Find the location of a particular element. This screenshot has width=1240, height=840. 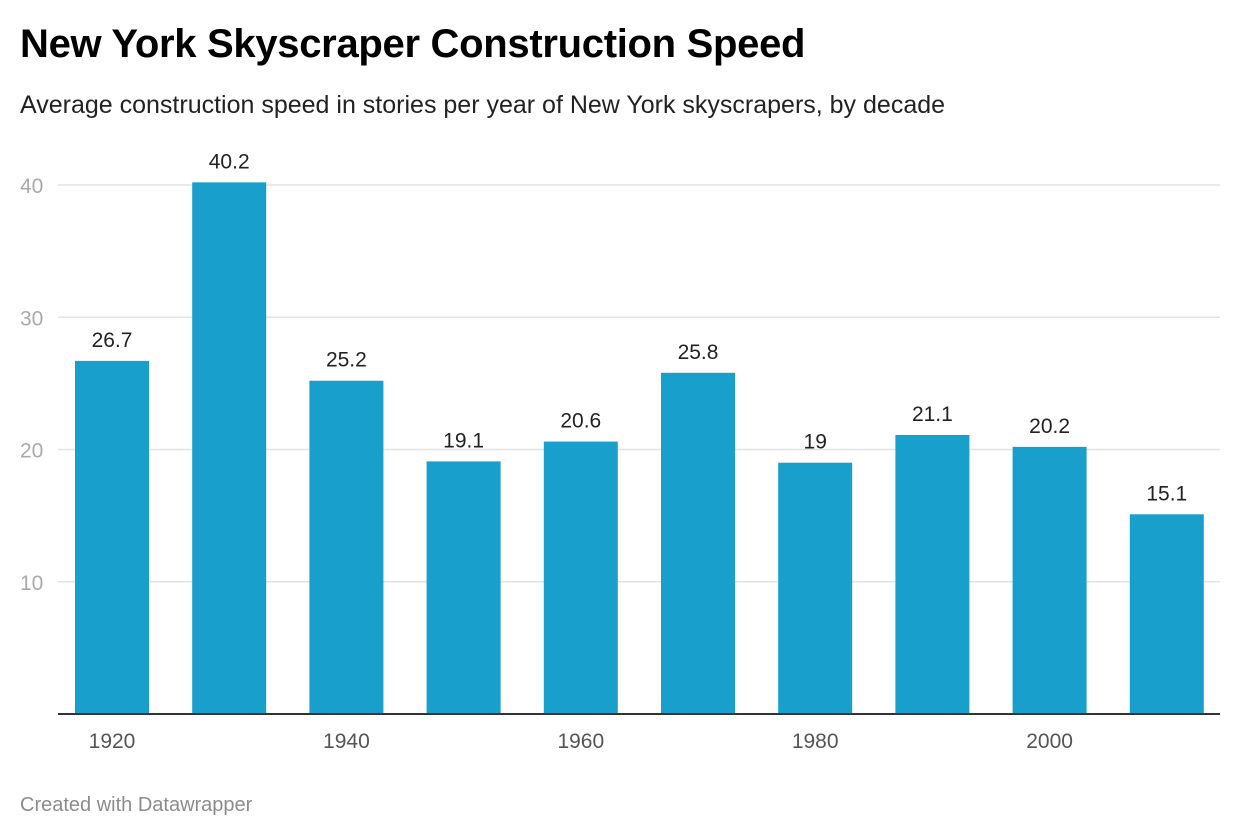

bar-value-label: 25.2 is located at coordinates (346, 360).